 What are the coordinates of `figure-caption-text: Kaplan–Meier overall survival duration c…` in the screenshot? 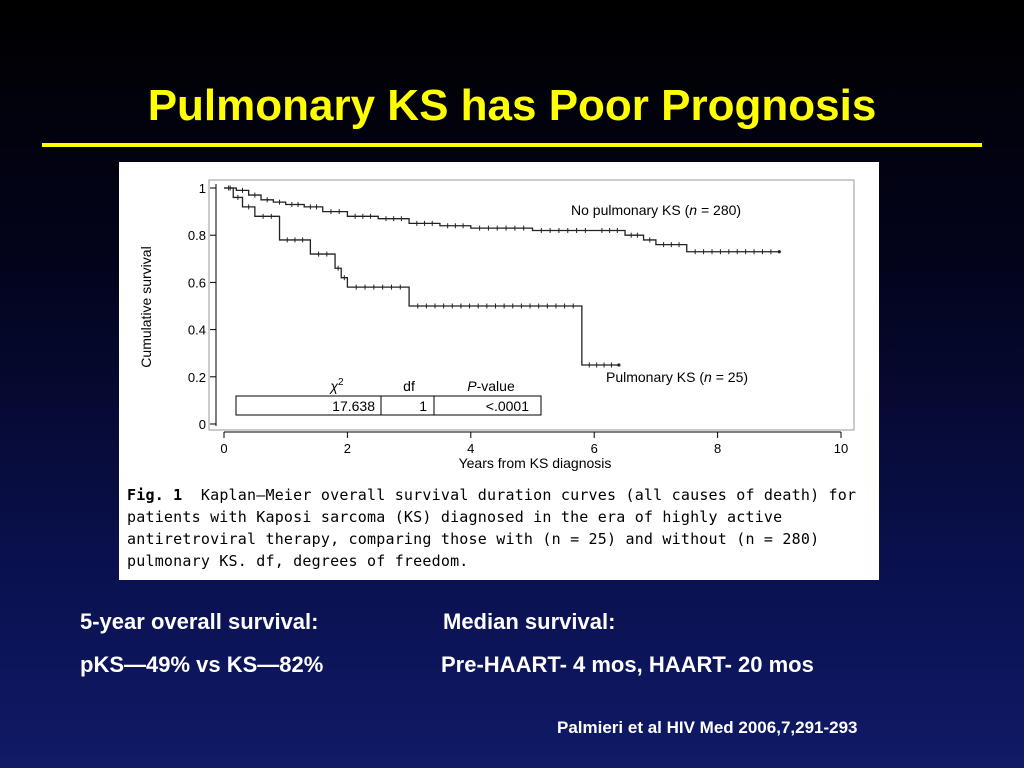 It's located at (492, 528).